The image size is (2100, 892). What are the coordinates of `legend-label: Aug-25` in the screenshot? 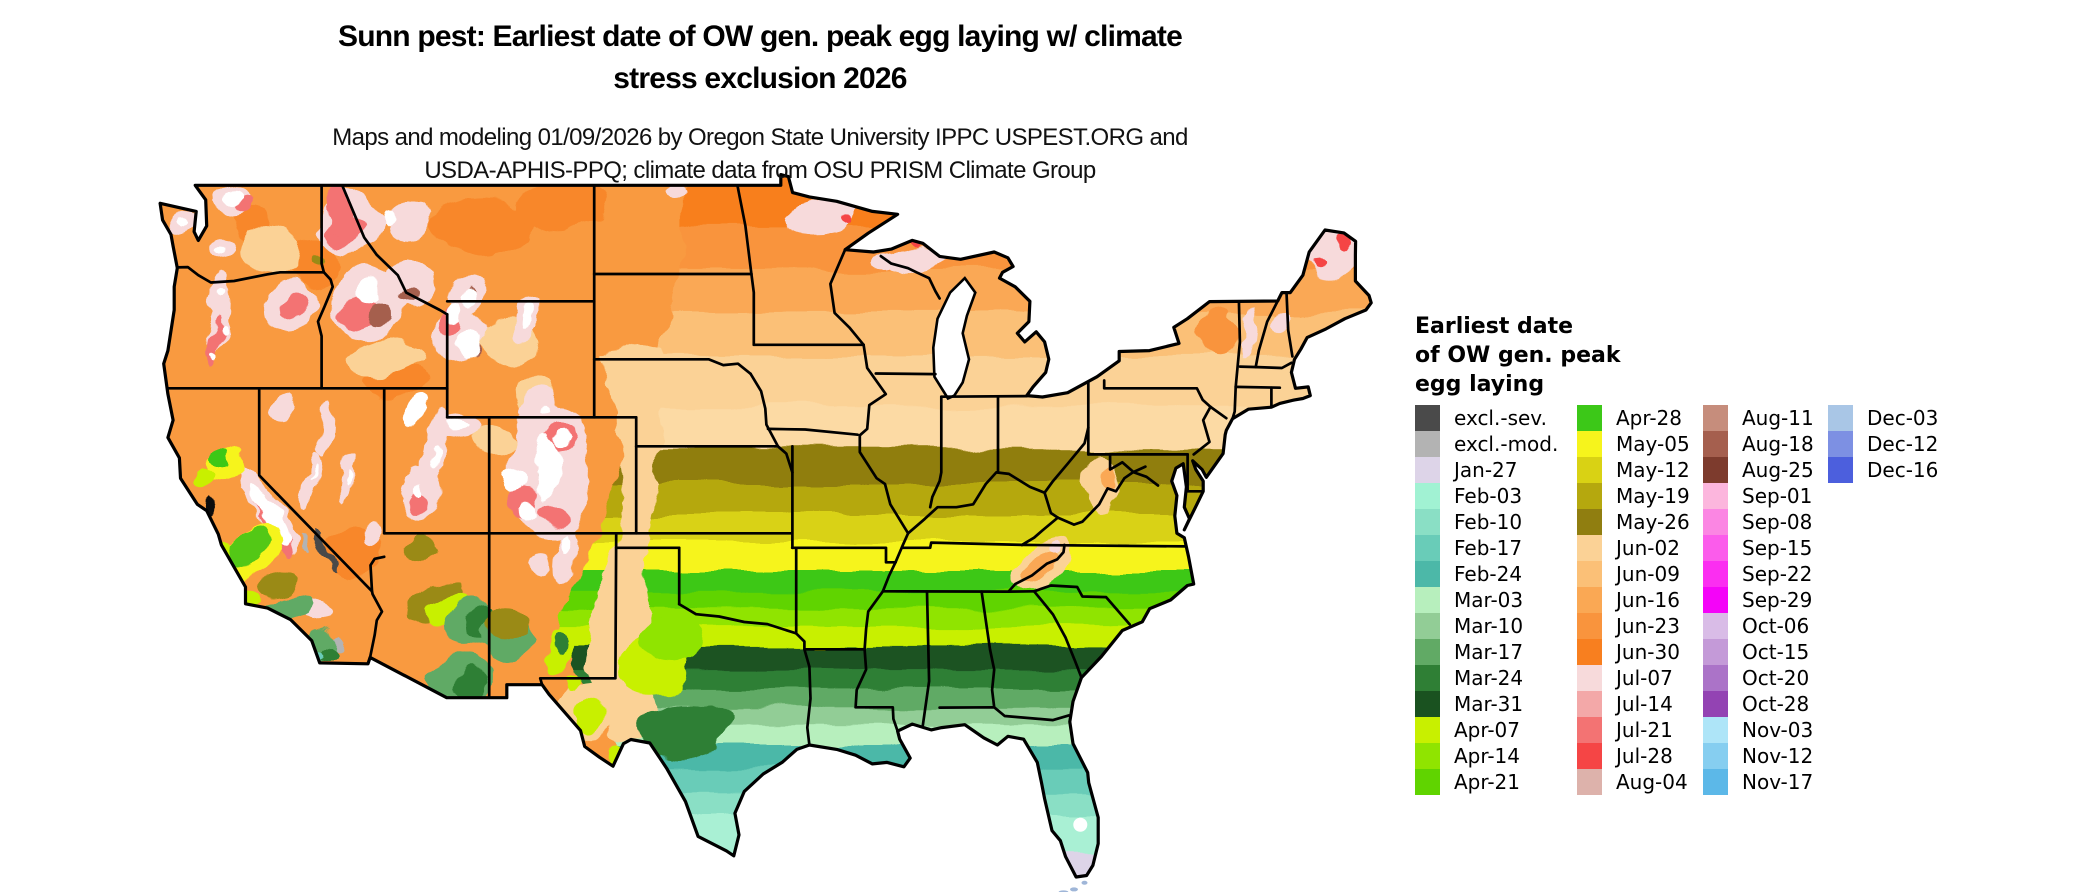 It's located at (1778, 470).